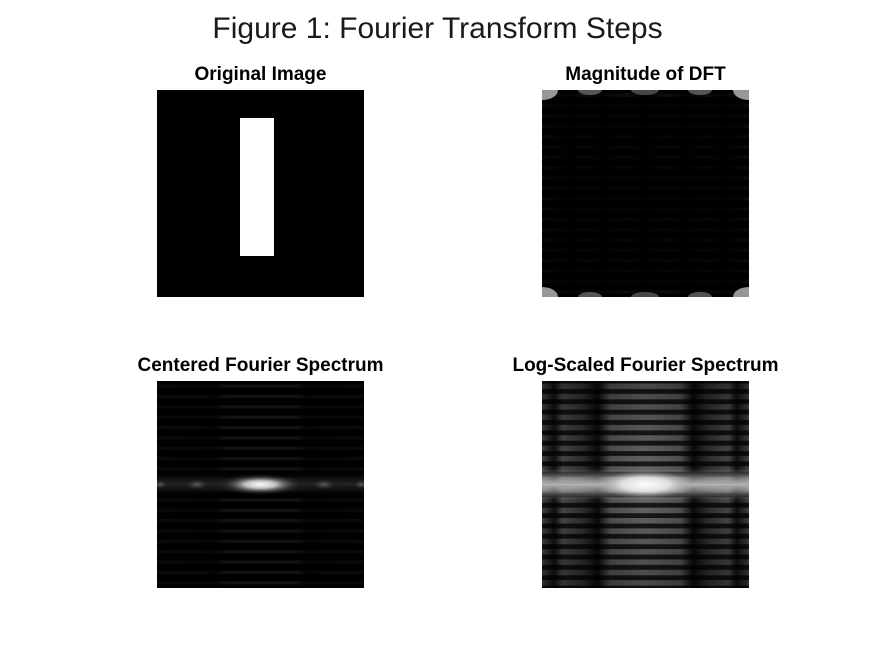  I want to click on dft-row-shading, so click(645, 193).